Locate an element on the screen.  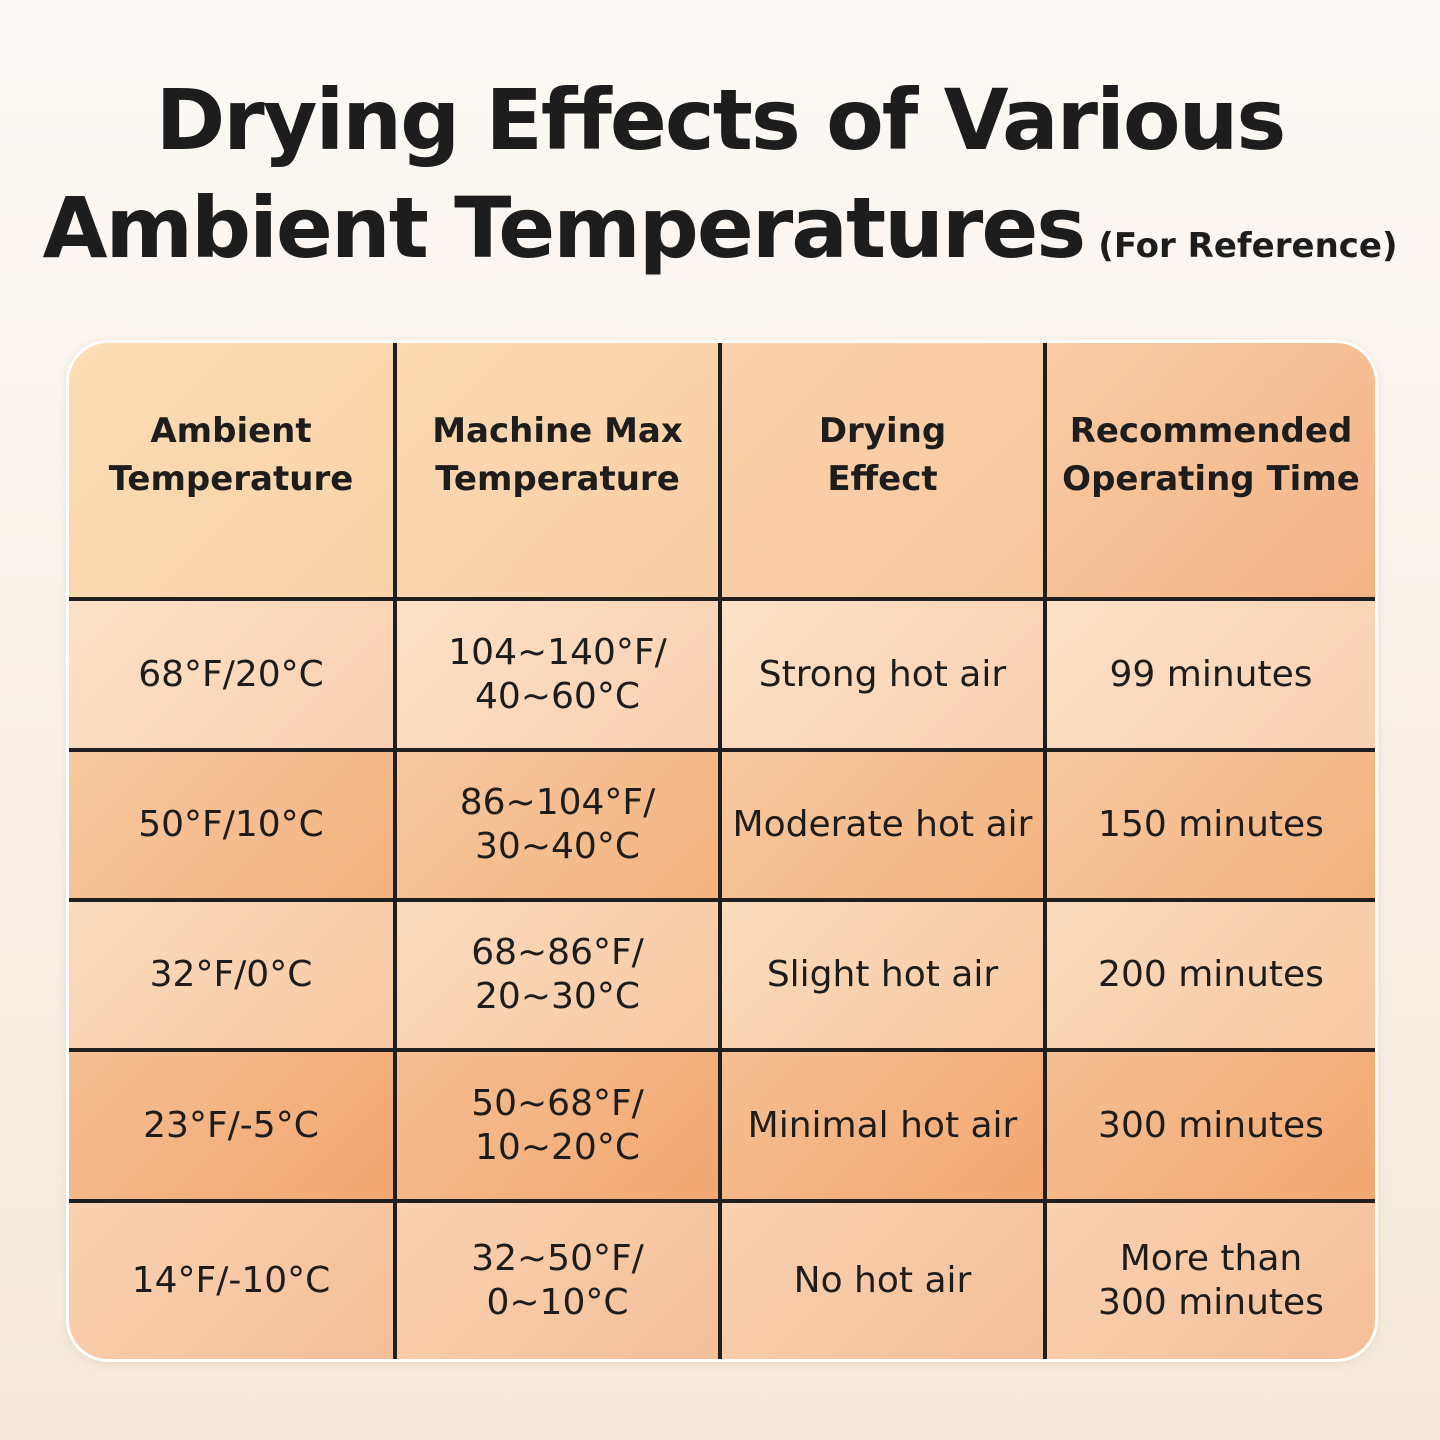
page-title-line2-text: Ambient Temperatures is located at coordinates (564, 228).